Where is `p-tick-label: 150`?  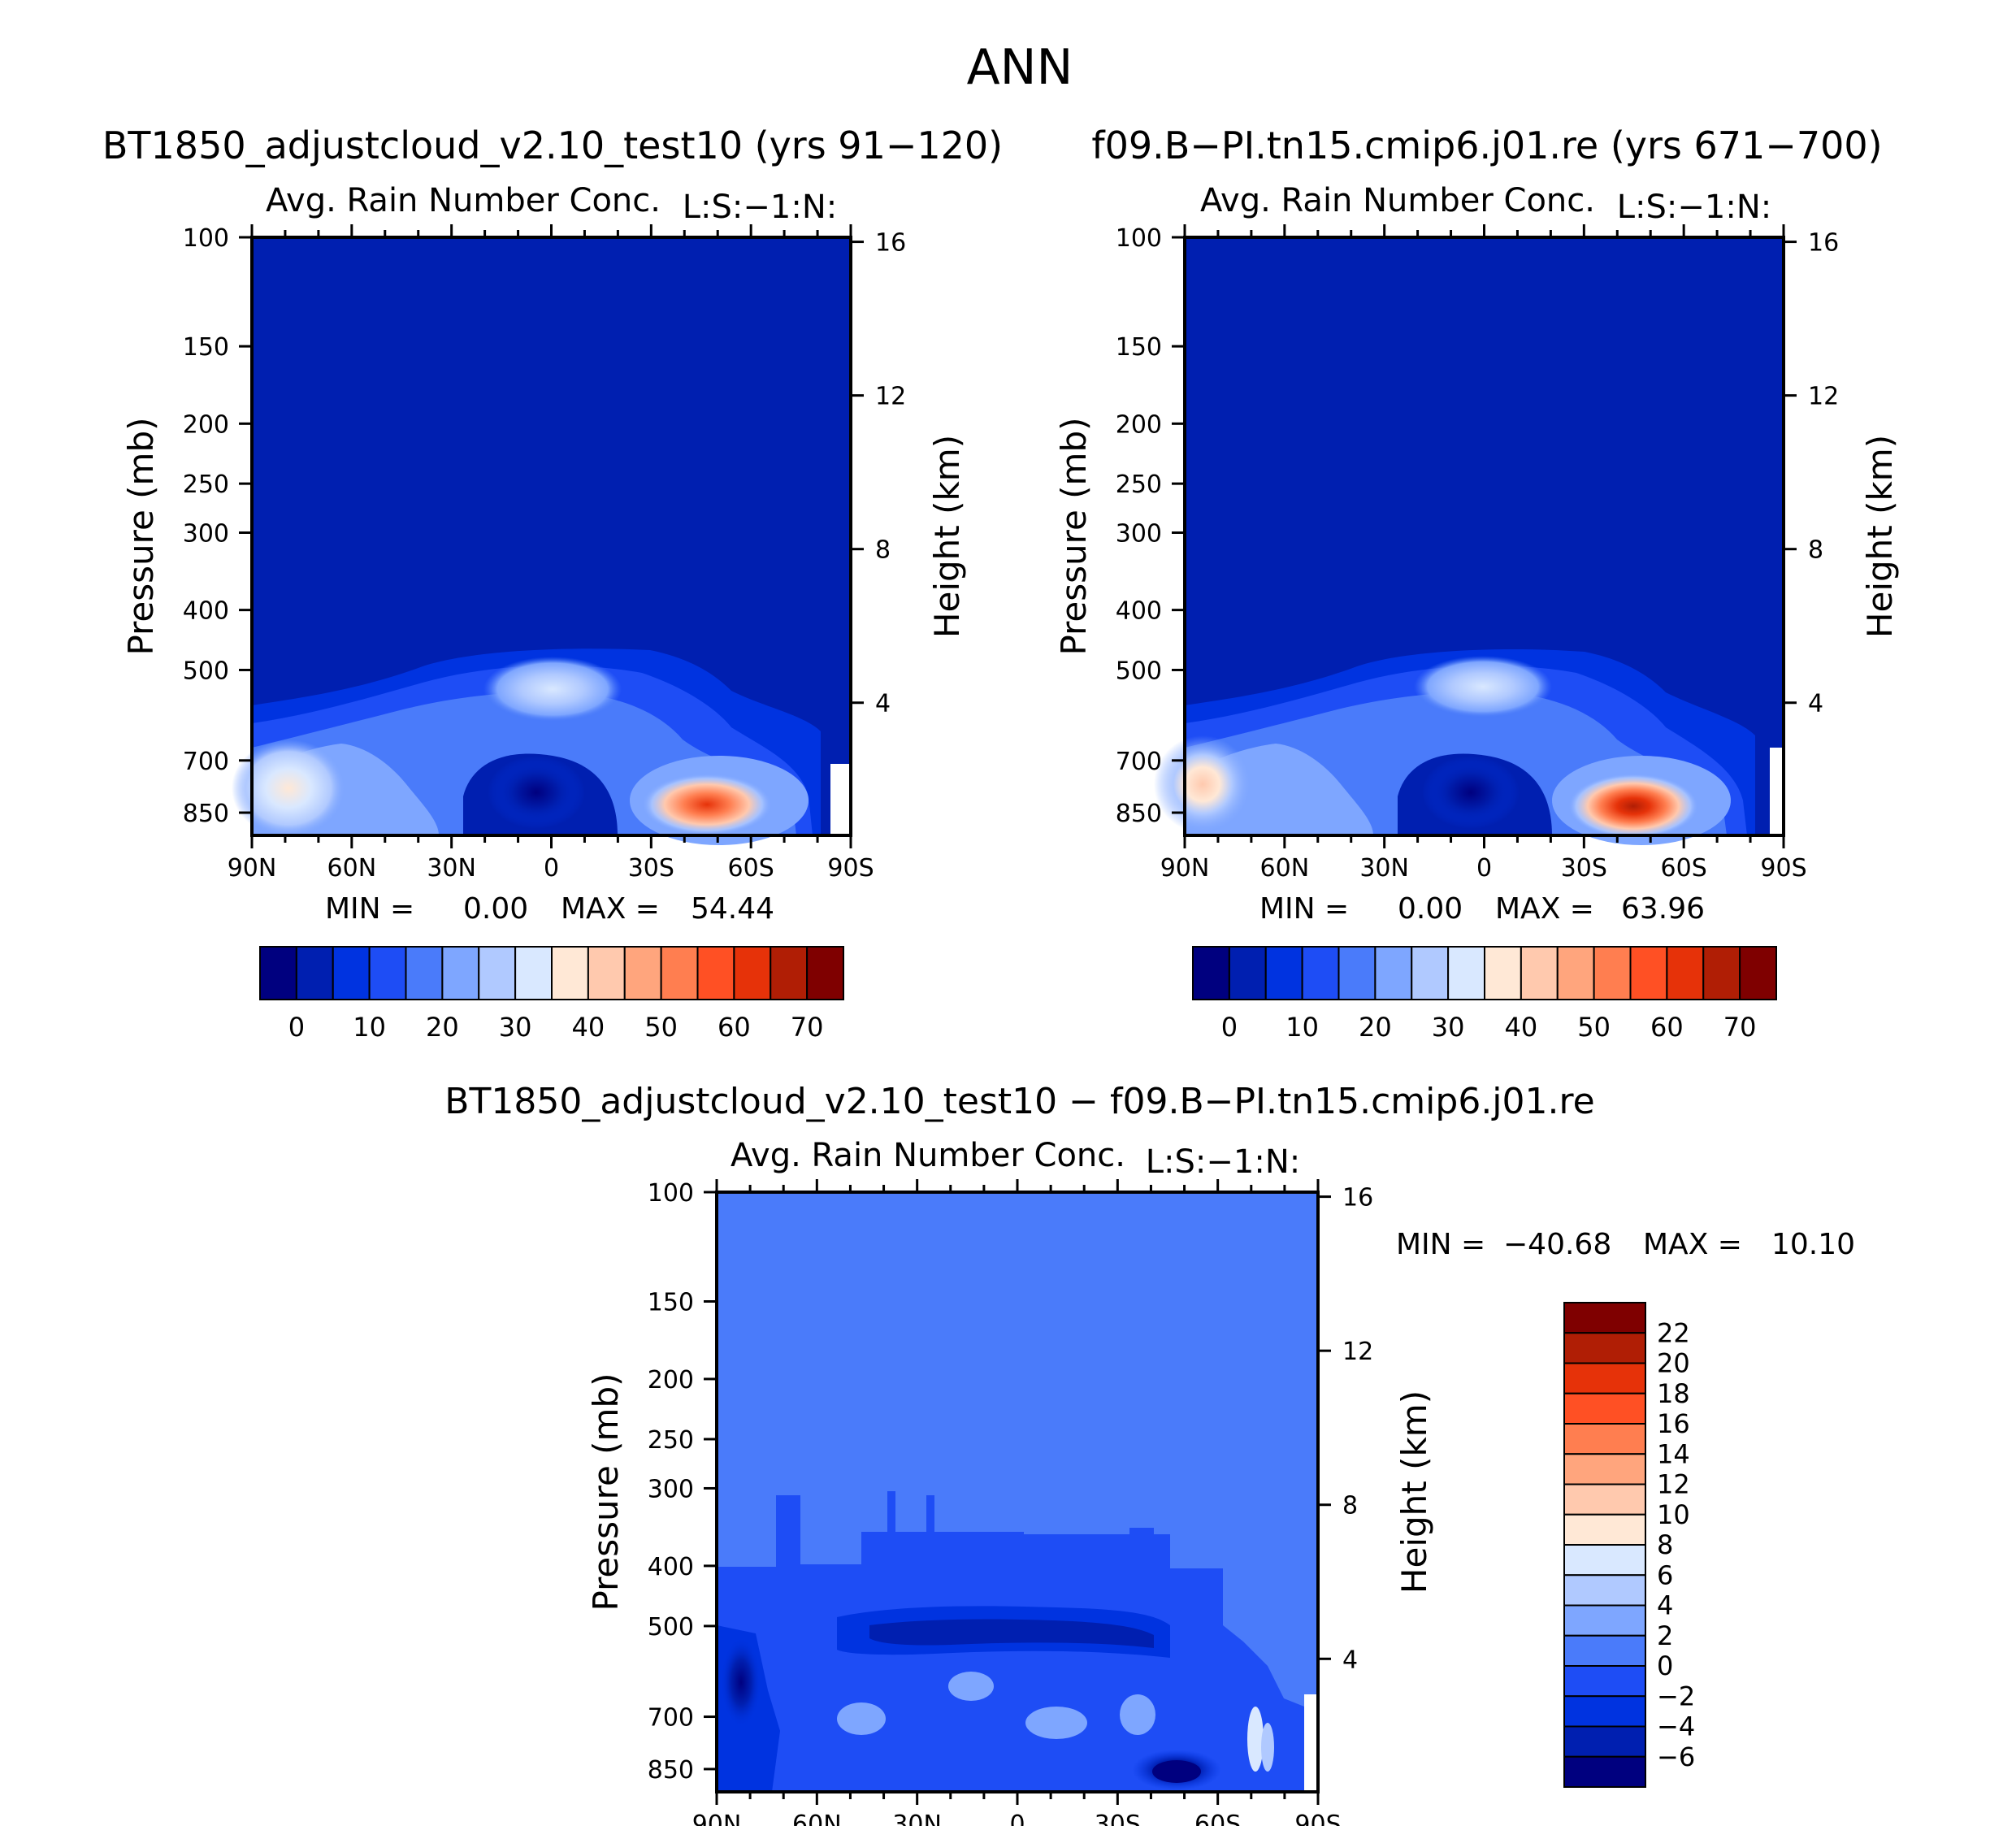 p-tick-label: 150 is located at coordinates (1139, 347).